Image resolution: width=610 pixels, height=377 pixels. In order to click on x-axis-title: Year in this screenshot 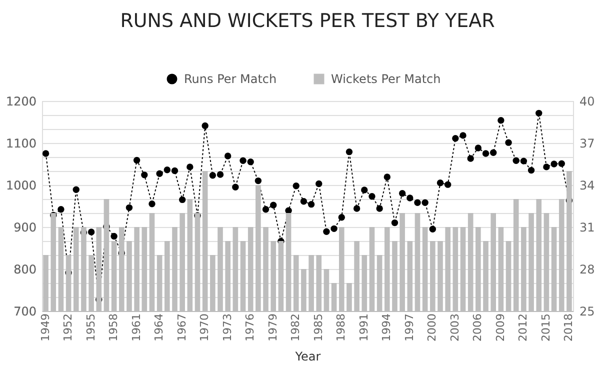, I will do `click(307, 356)`.